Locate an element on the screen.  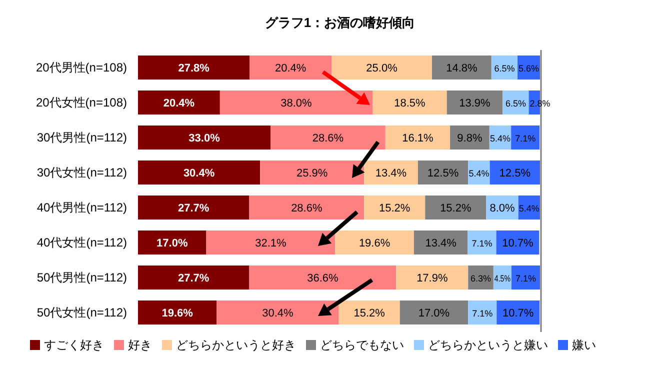
data-label: 4.5% is located at coordinates (504, 279).